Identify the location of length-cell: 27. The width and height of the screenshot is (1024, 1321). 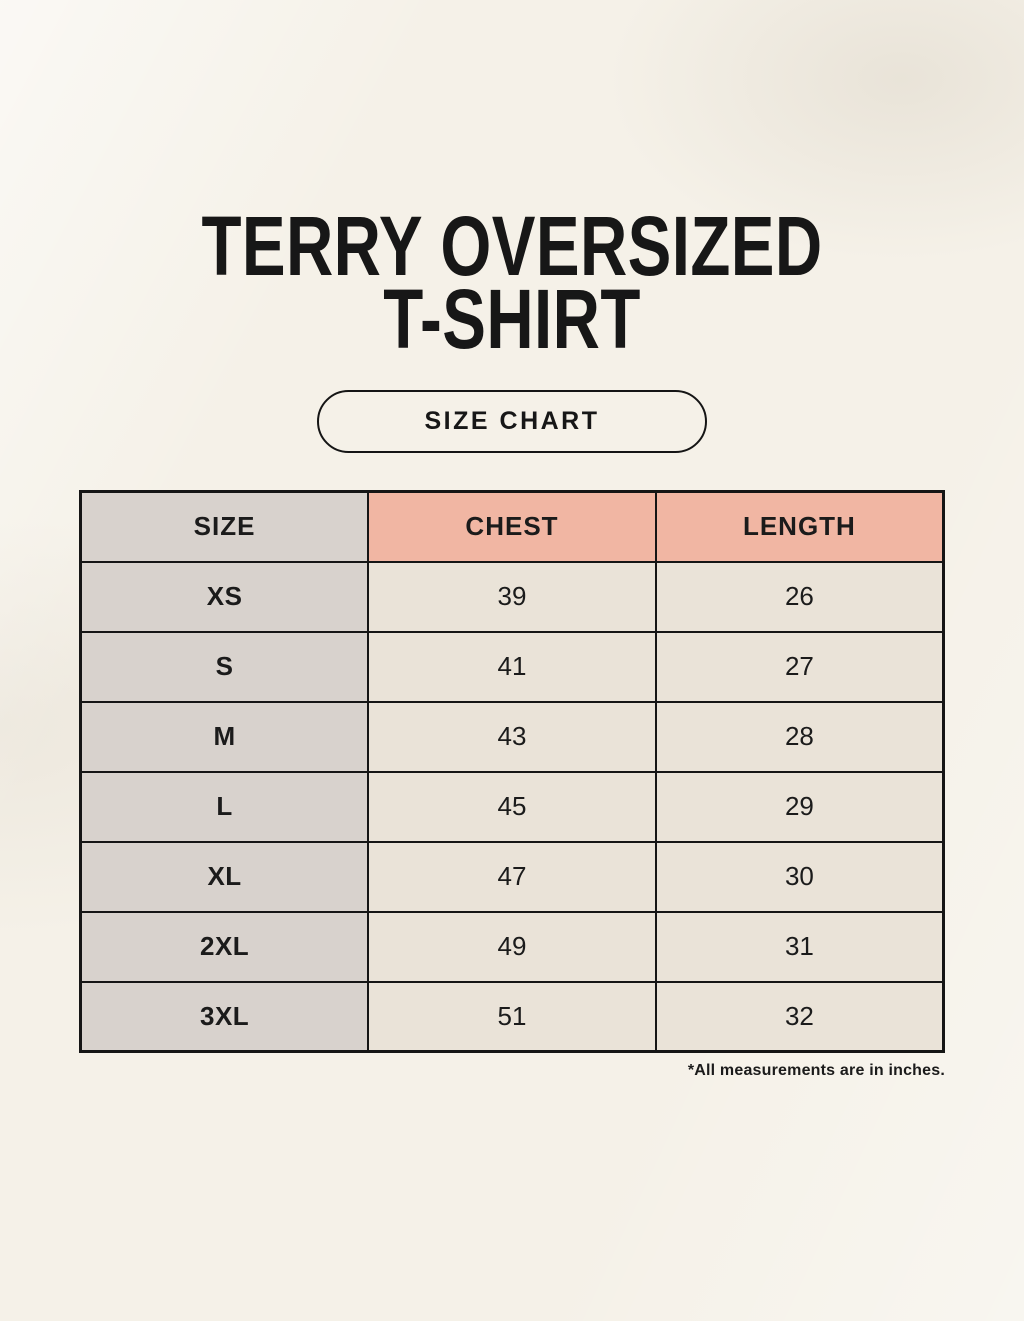
(799, 666).